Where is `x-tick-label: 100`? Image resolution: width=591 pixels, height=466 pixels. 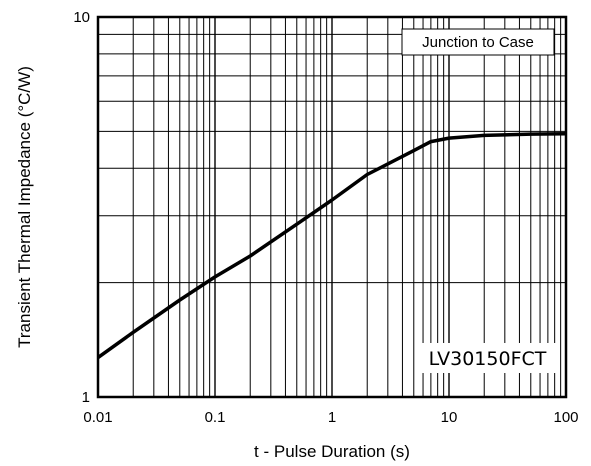
x-tick-label: 100 is located at coordinates (565, 417).